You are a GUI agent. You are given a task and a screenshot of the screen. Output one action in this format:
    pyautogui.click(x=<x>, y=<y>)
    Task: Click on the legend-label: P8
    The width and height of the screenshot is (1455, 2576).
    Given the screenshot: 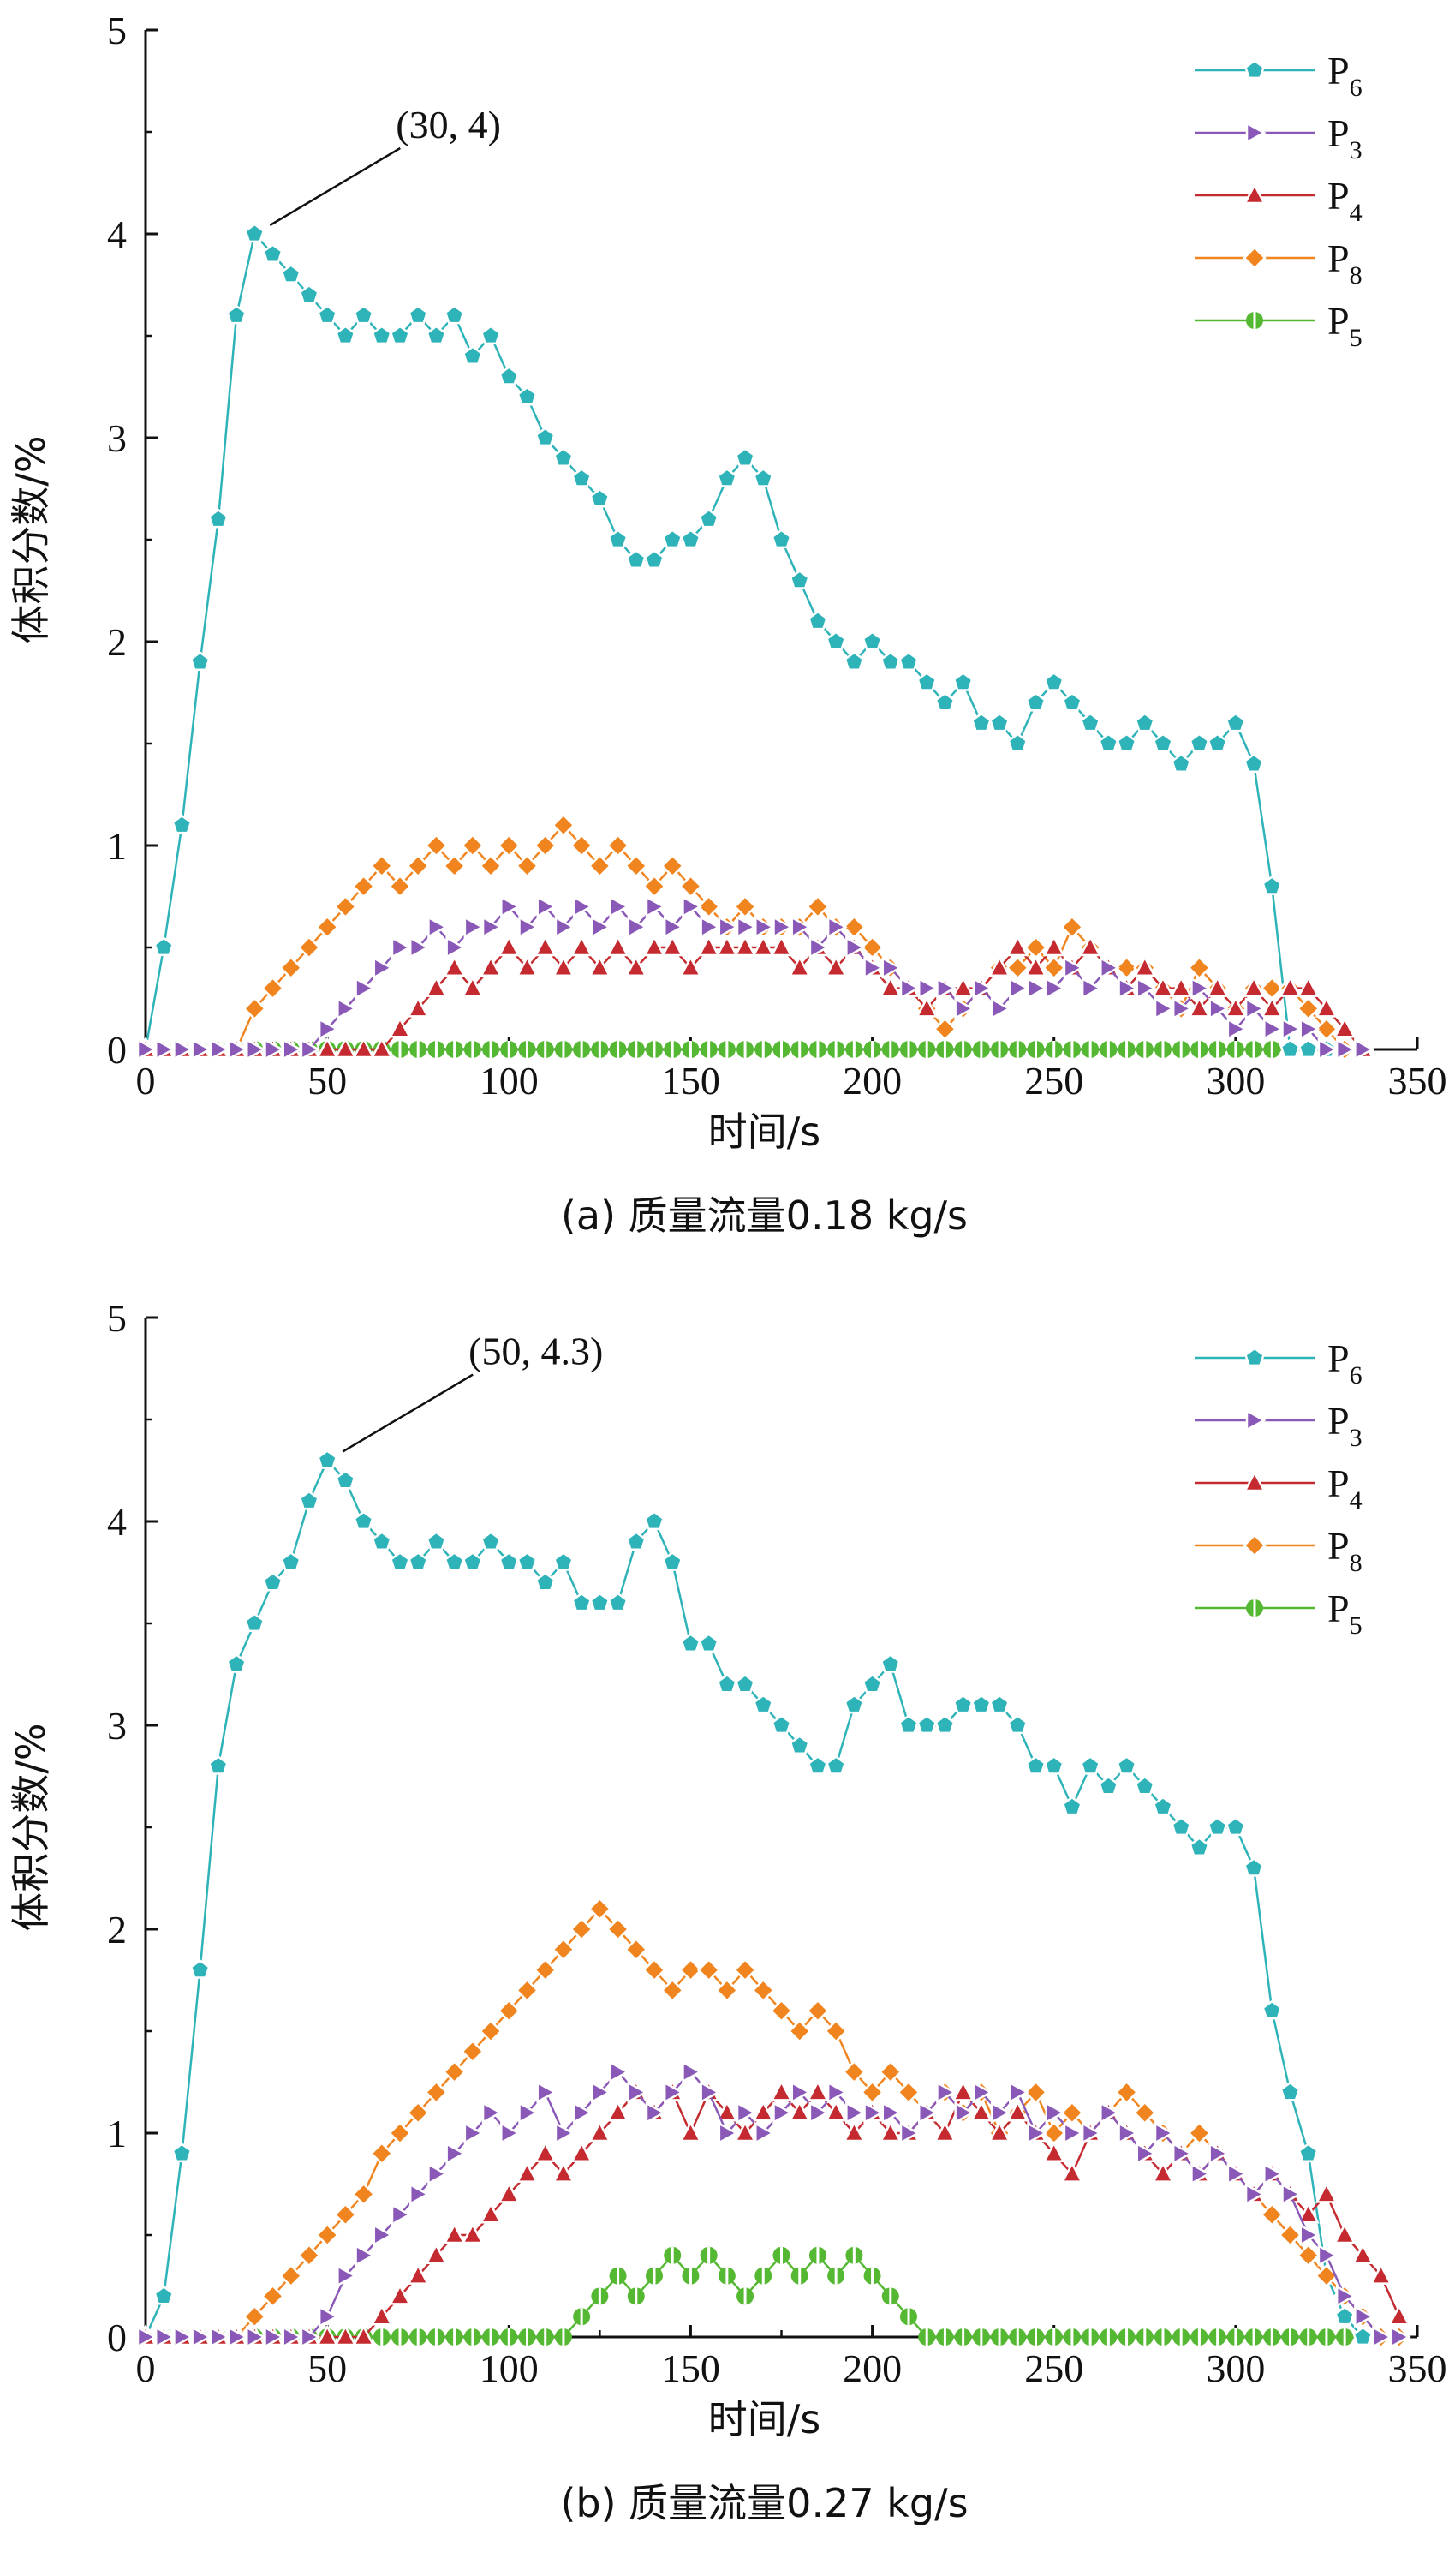 What is the action you would take?
    pyautogui.click(x=1345, y=263)
    